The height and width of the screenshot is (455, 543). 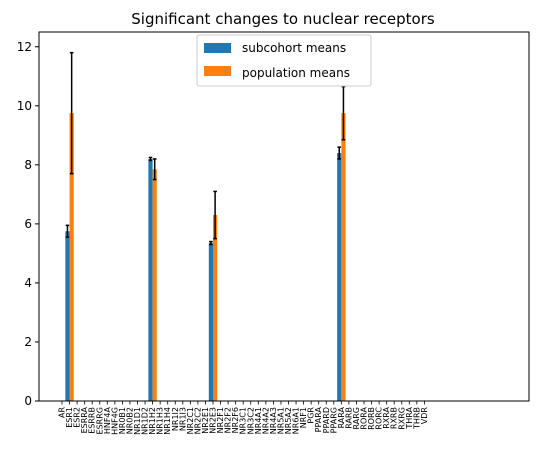 What do you see at coordinates (129, 420) in the screenshot?
I see `x-tick-label-NR0B2: NR0B2` at bounding box center [129, 420].